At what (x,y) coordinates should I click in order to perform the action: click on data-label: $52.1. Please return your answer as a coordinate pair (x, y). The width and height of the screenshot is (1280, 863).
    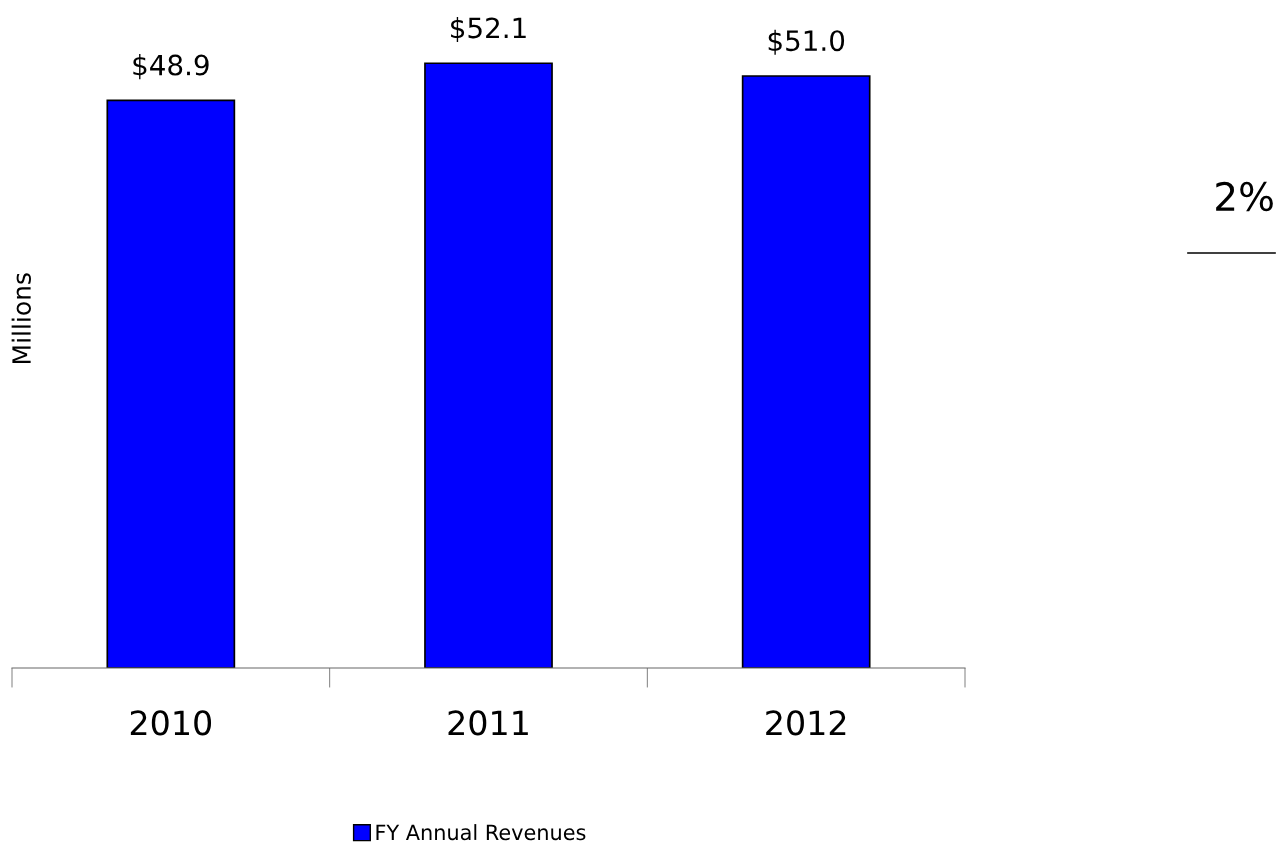
    Looking at the image, I should click on (488, 29).